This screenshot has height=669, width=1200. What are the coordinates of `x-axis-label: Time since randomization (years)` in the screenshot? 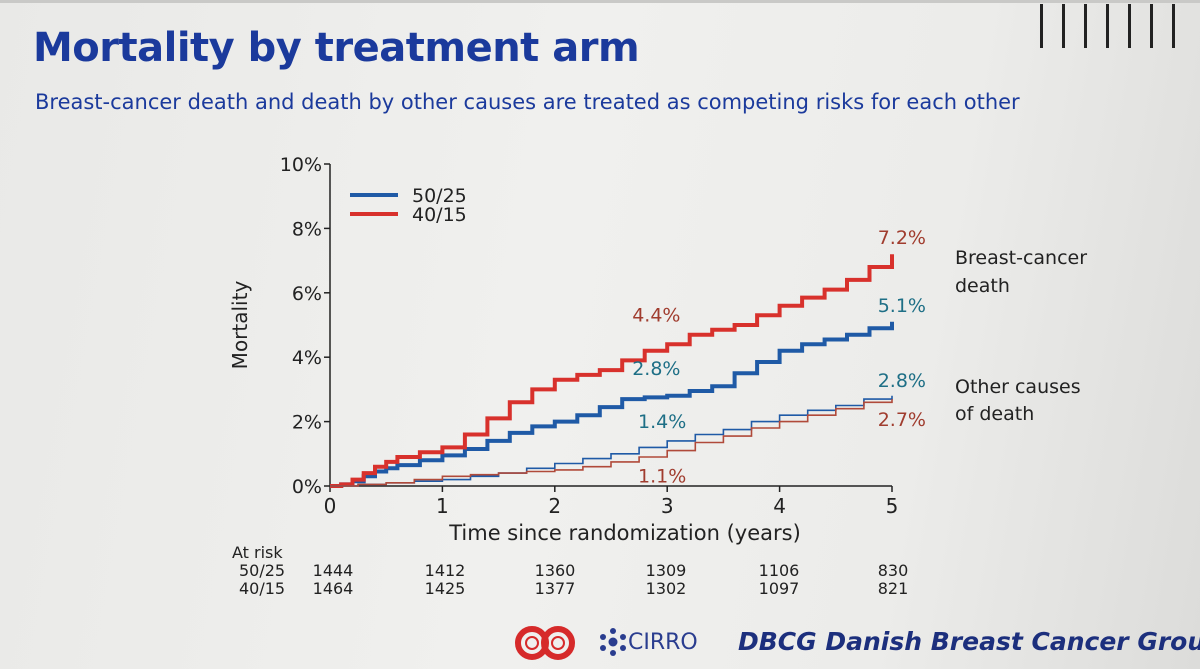 It's located at (624, 533).